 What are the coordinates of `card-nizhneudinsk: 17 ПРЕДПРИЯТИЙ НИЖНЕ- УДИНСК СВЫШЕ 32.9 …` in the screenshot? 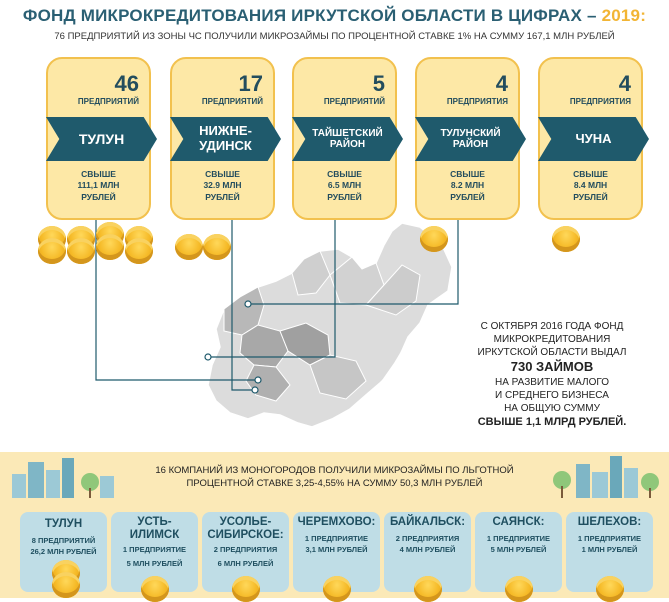 It's located at (225, 138).